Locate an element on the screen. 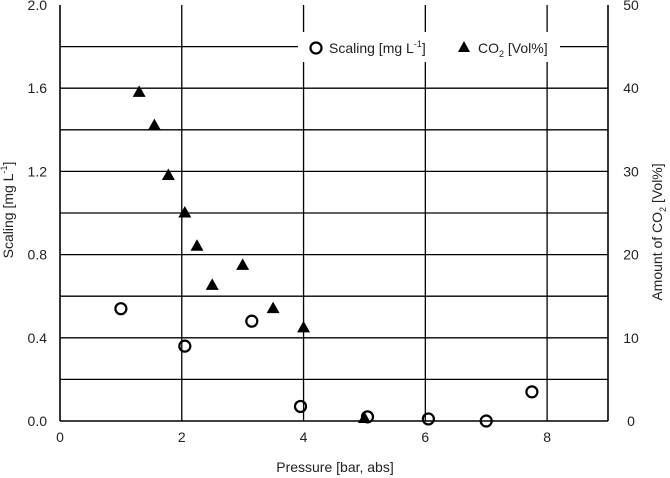 The height and width of the screenshot is (478, 670). x-tick-label: 0 is located at coordinates (60, 437).